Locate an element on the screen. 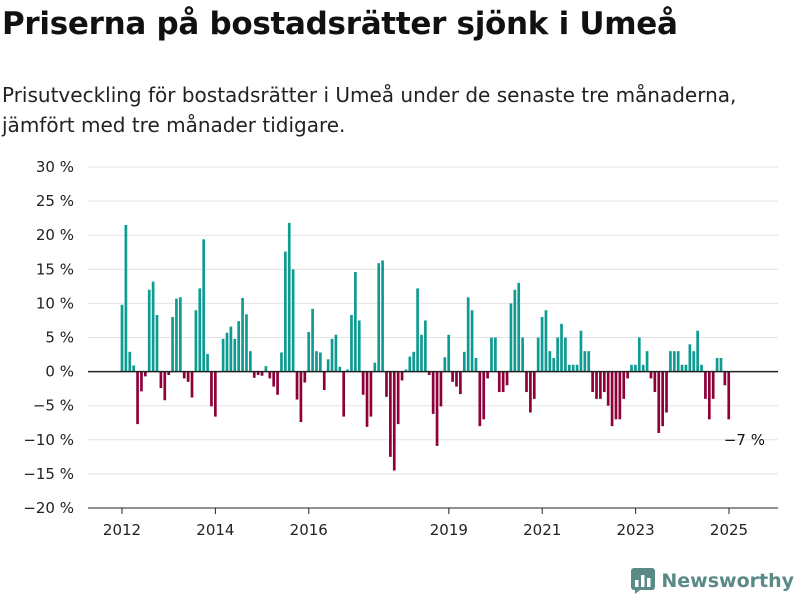  y-tick-label: −15 % is located at coordinates (48, 474).